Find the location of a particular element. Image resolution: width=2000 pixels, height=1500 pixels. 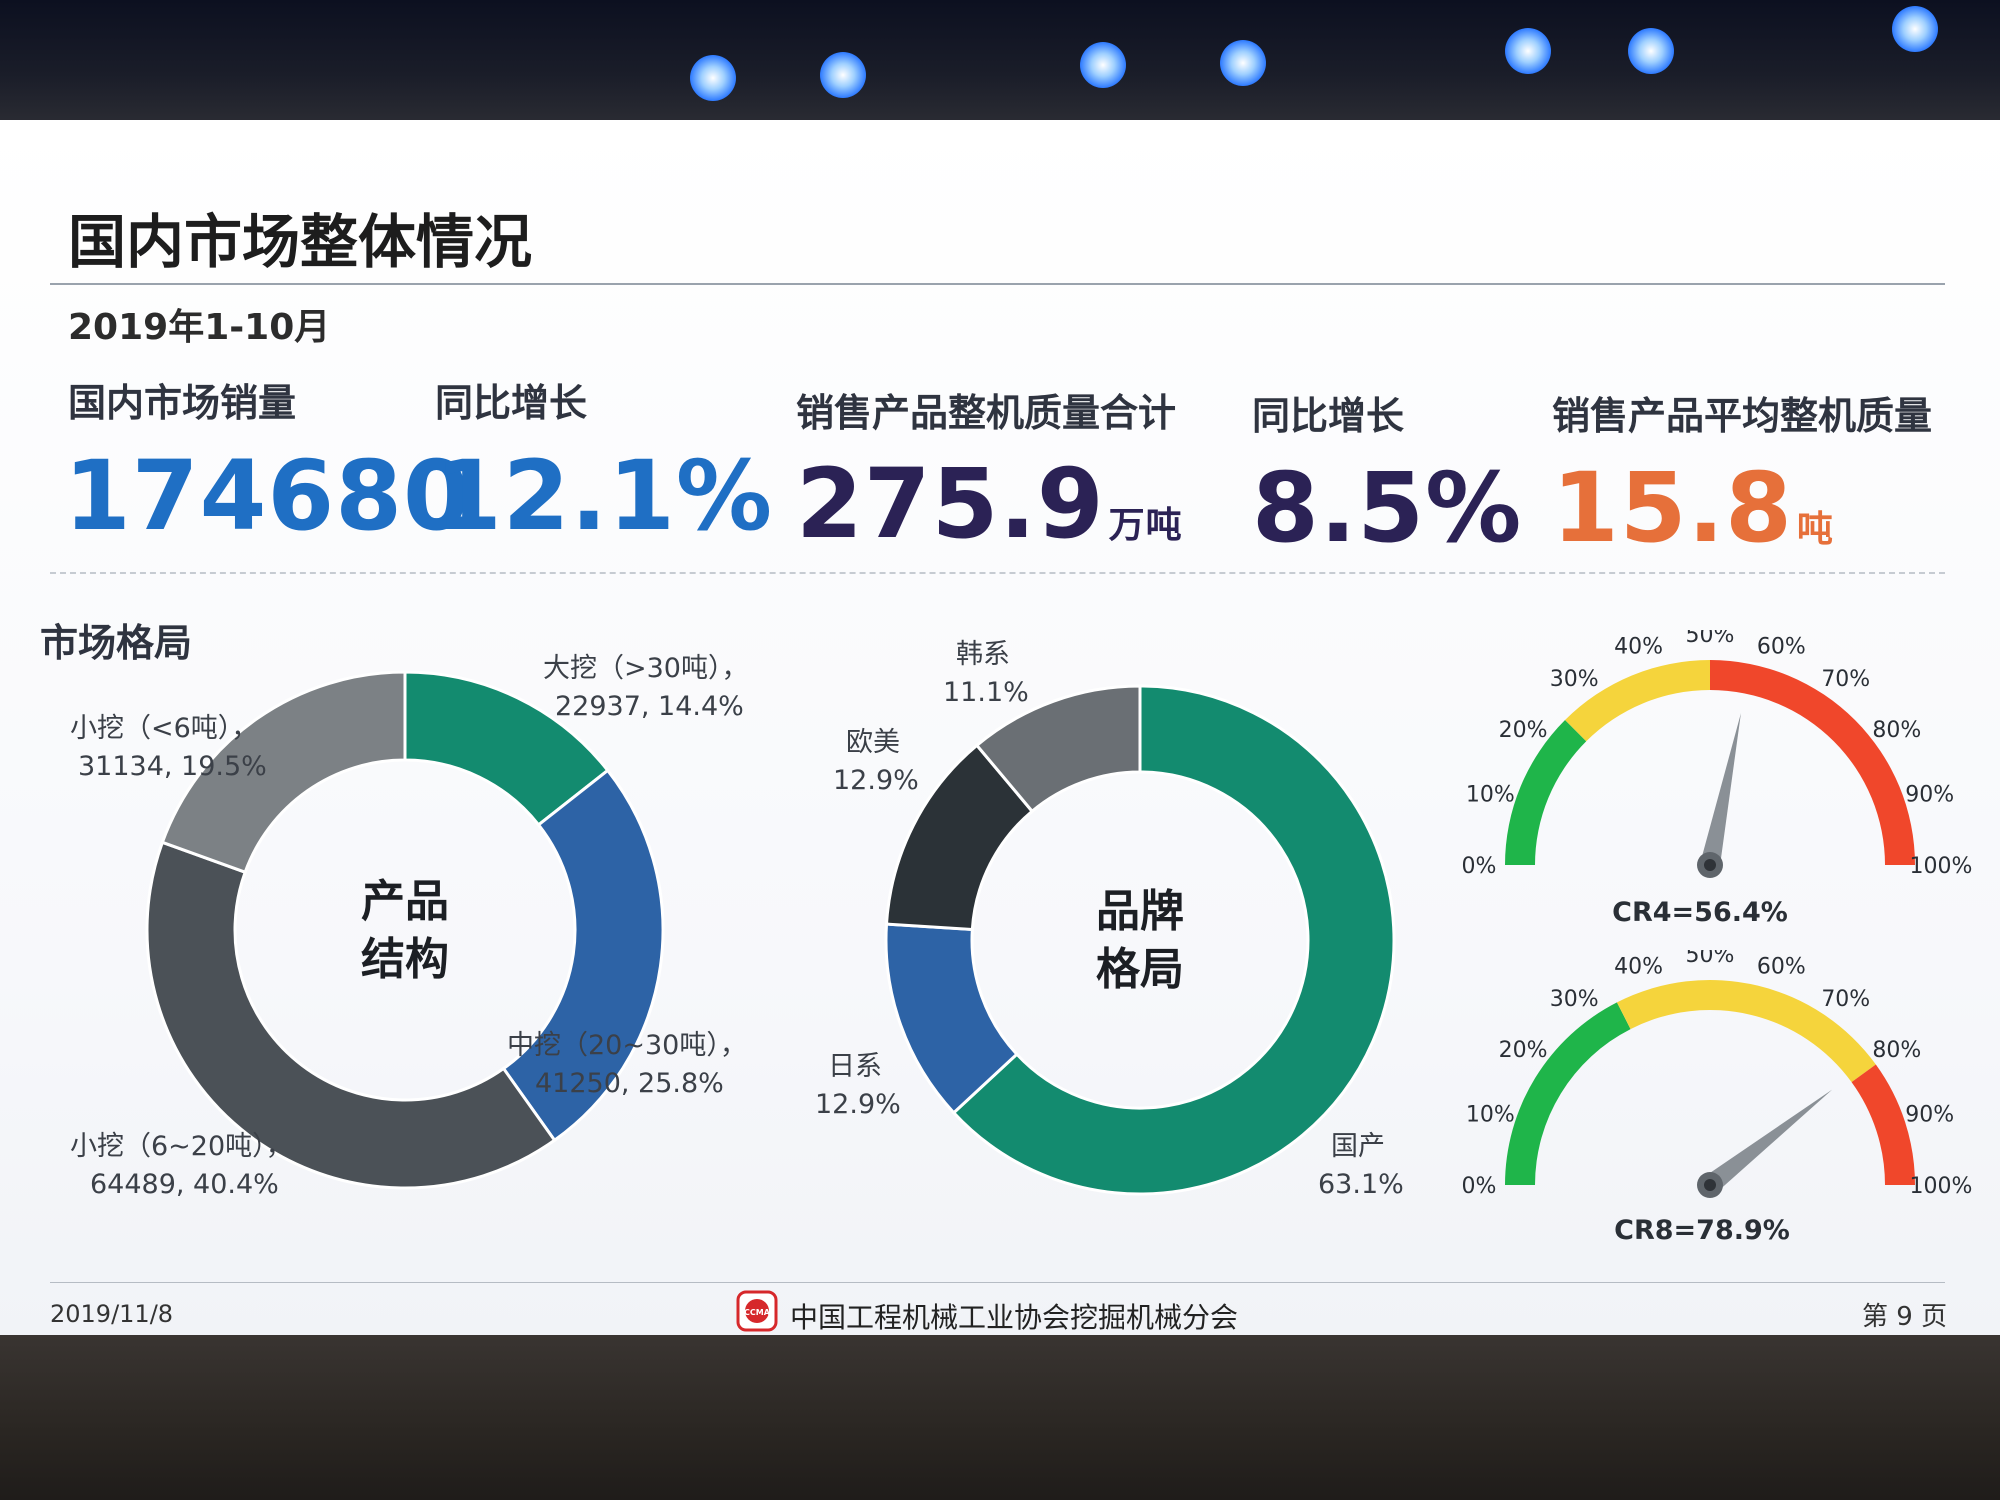

section-title: 市场格局 is located at coordinates (116, 643).